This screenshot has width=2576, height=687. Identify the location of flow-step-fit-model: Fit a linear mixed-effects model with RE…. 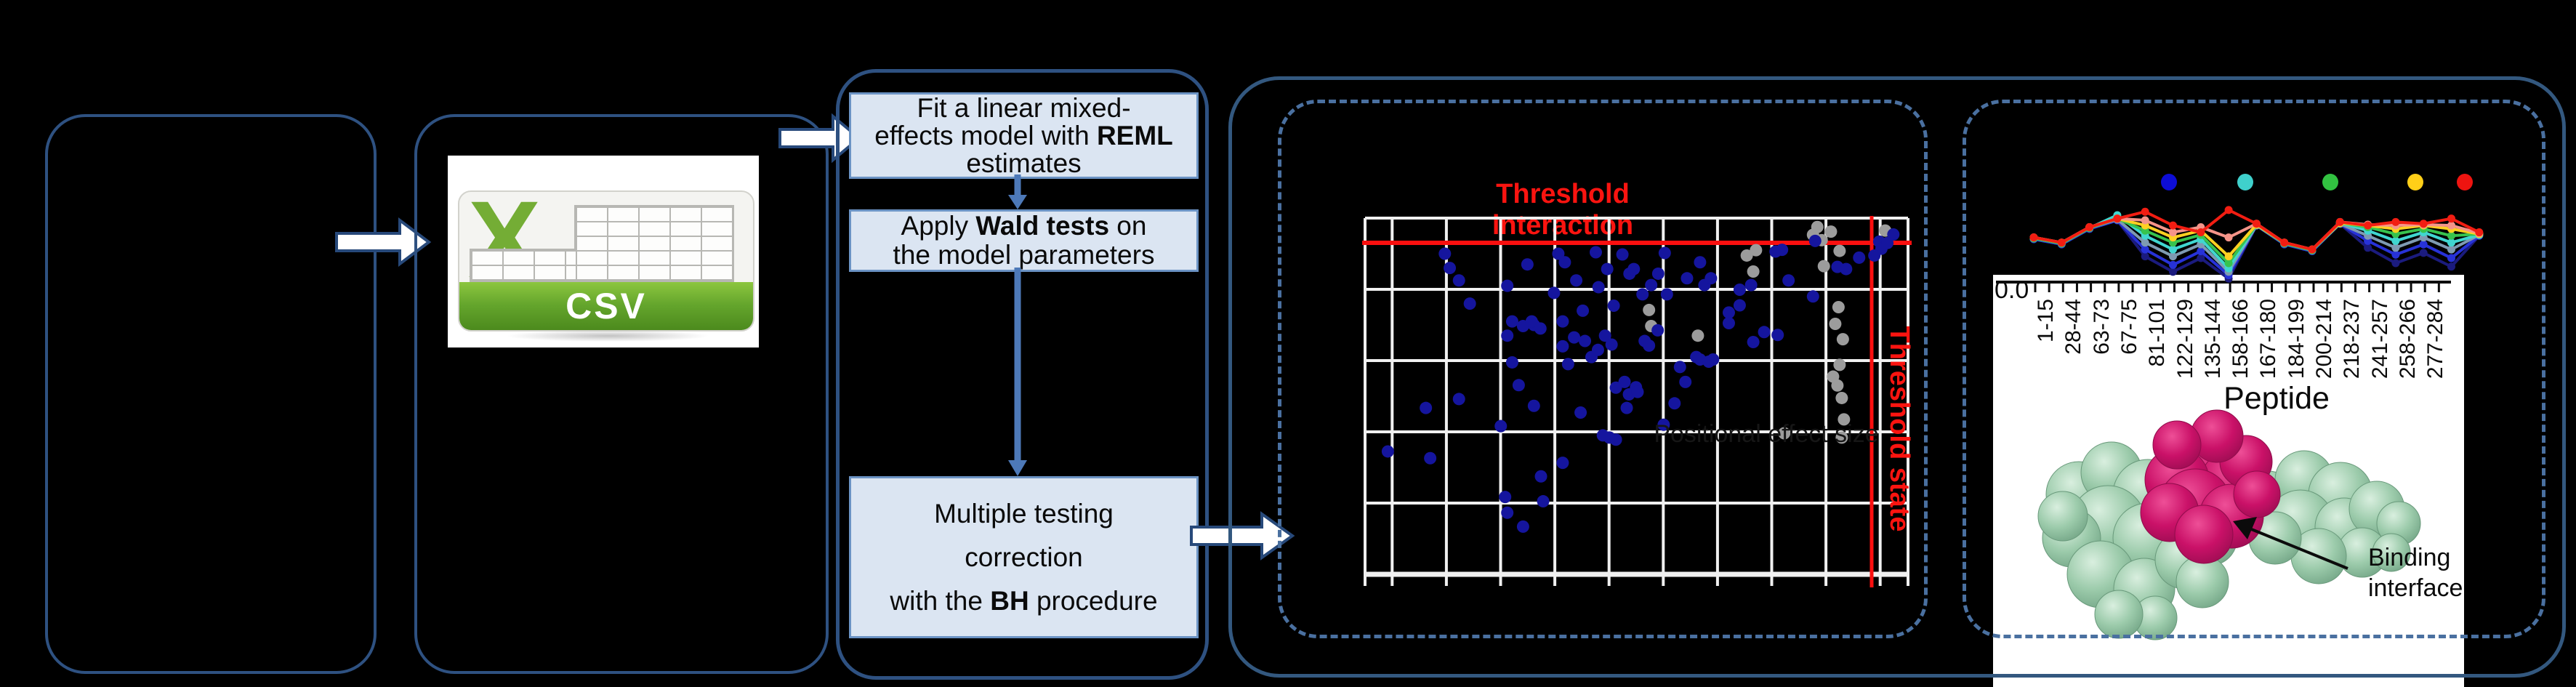
(1024, 135).